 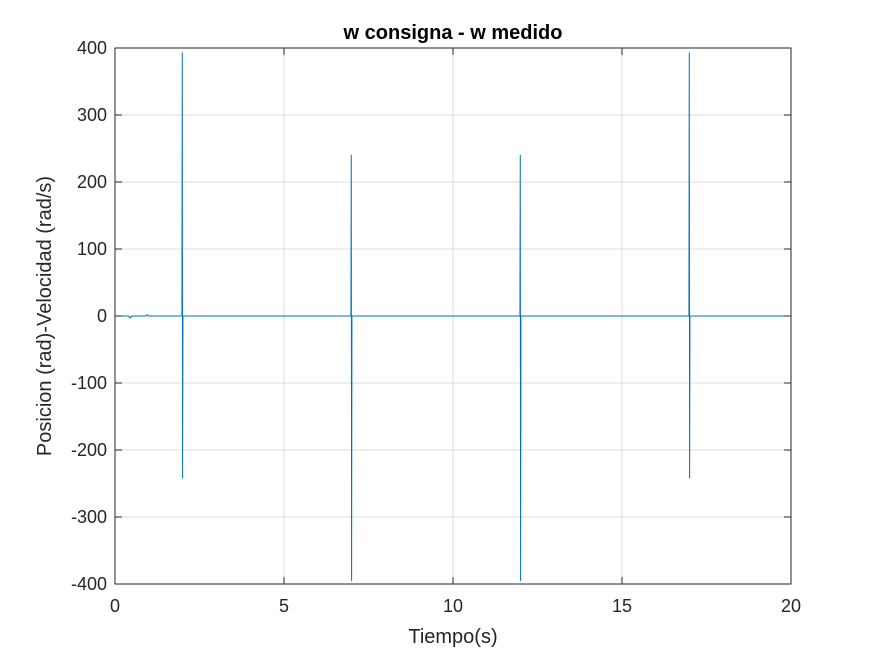 I want to click on x-tick-label: 15, so click(x=622, y=606).